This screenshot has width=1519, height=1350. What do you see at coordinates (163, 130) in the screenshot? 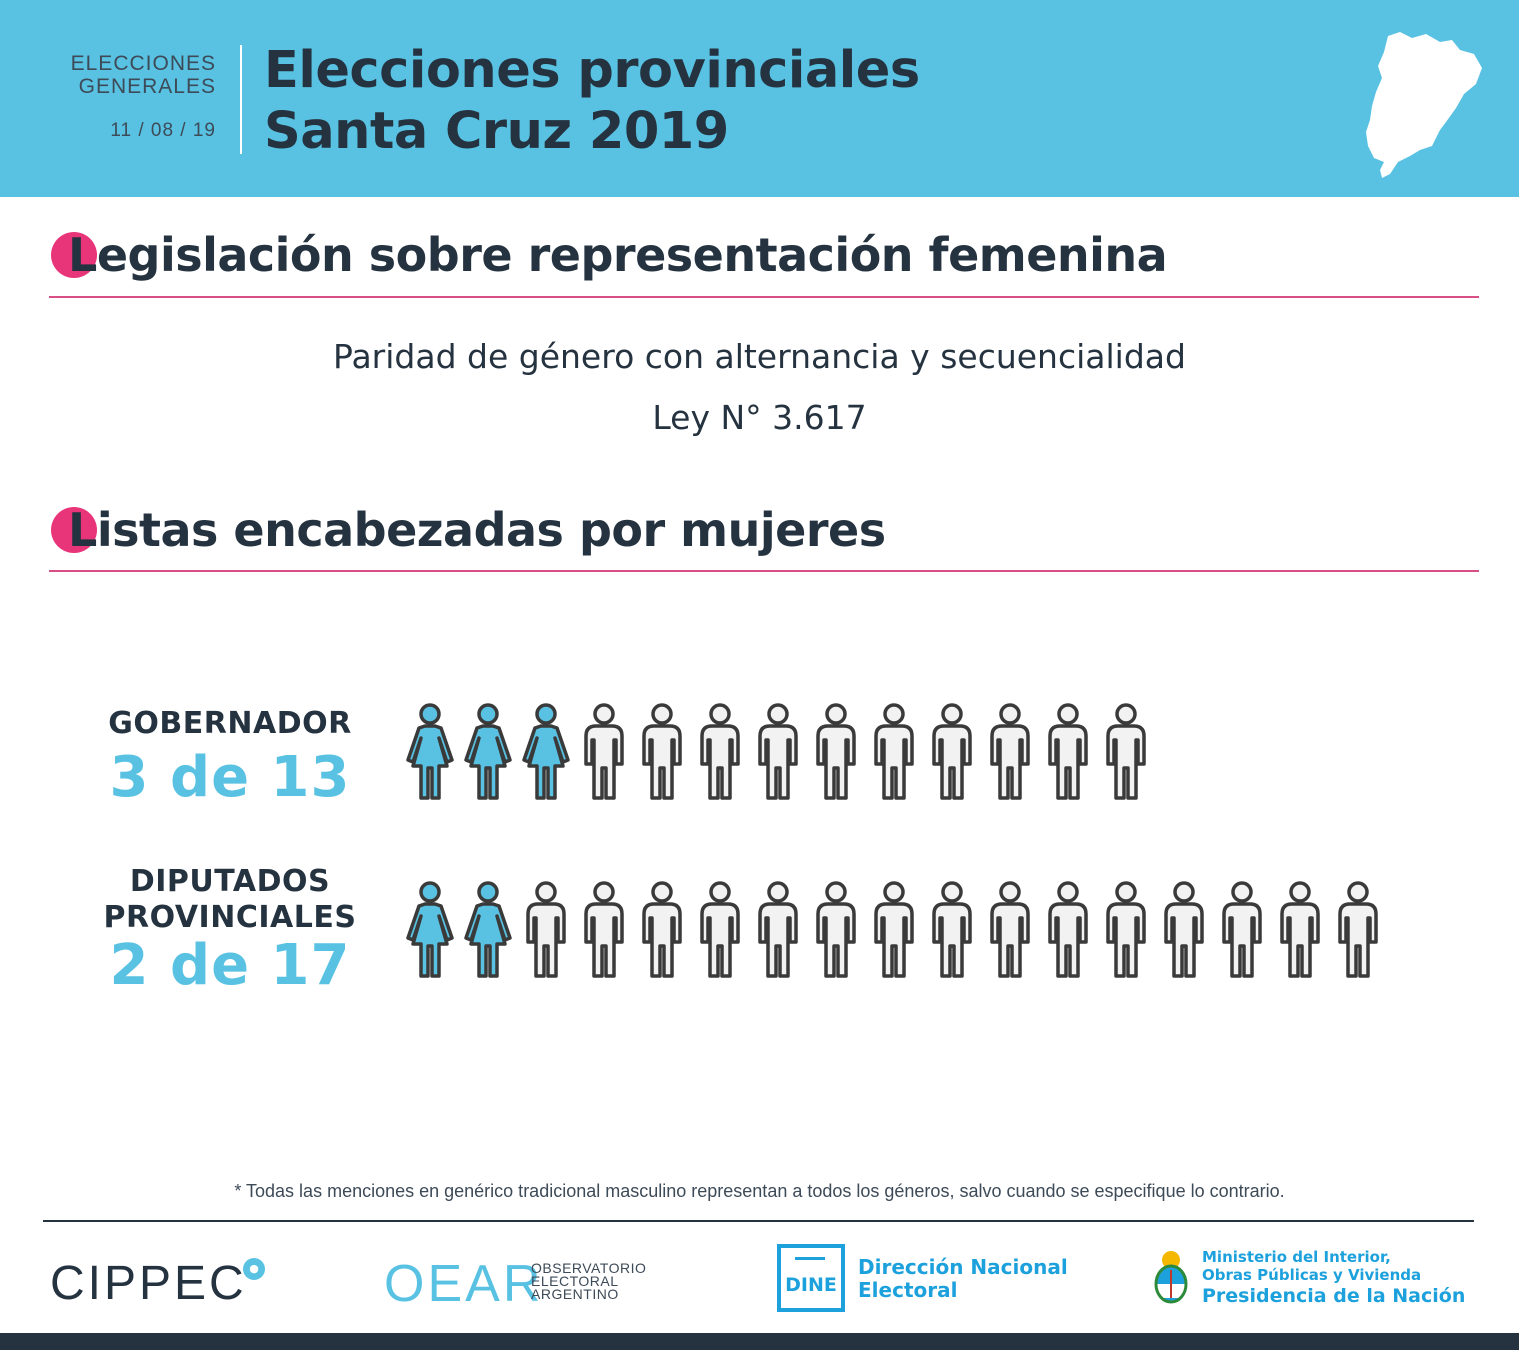
I see `election-date: 11 / 08 / 19` at bounding box center [163, 130].